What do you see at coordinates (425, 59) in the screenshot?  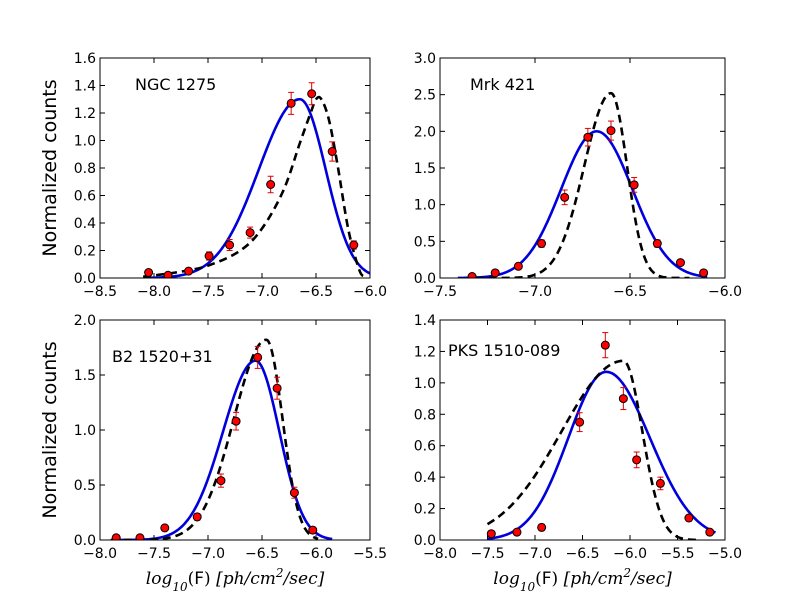 I see `y-tick-label: 3.0` at bounding box center [425, 59].